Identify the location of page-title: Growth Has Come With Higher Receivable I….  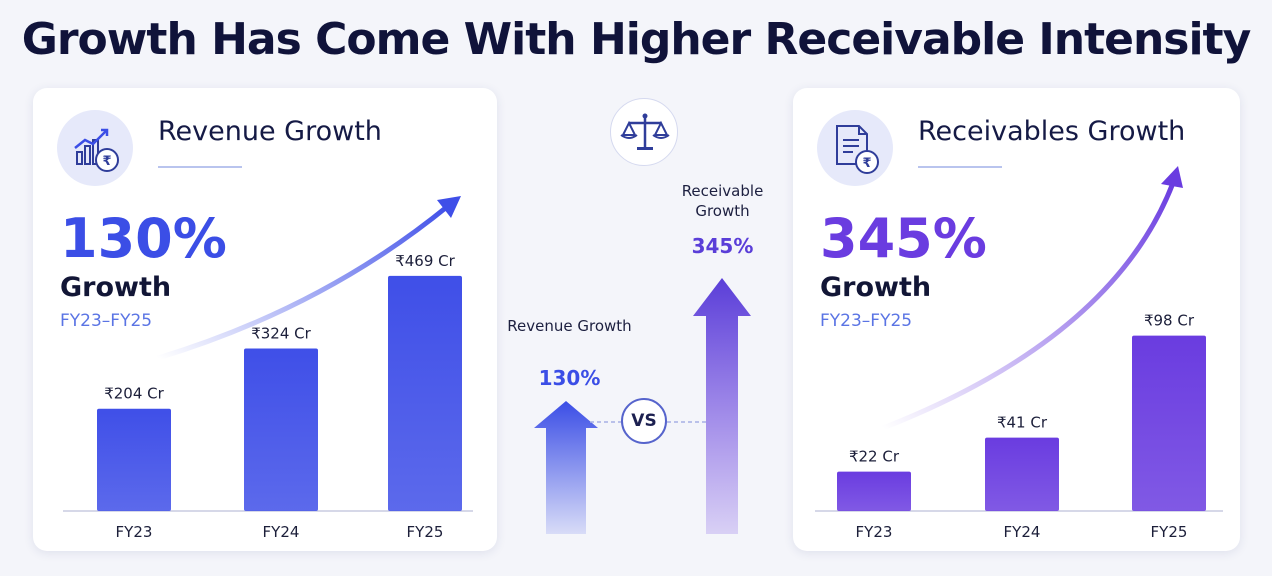
(636, 39).